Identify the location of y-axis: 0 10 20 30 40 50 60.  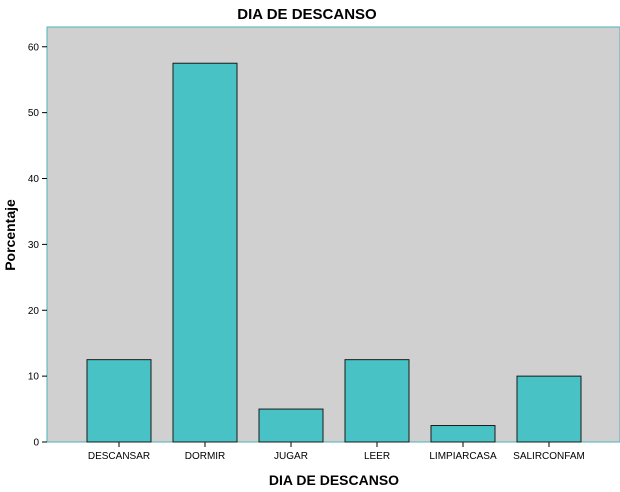
(37, 245).